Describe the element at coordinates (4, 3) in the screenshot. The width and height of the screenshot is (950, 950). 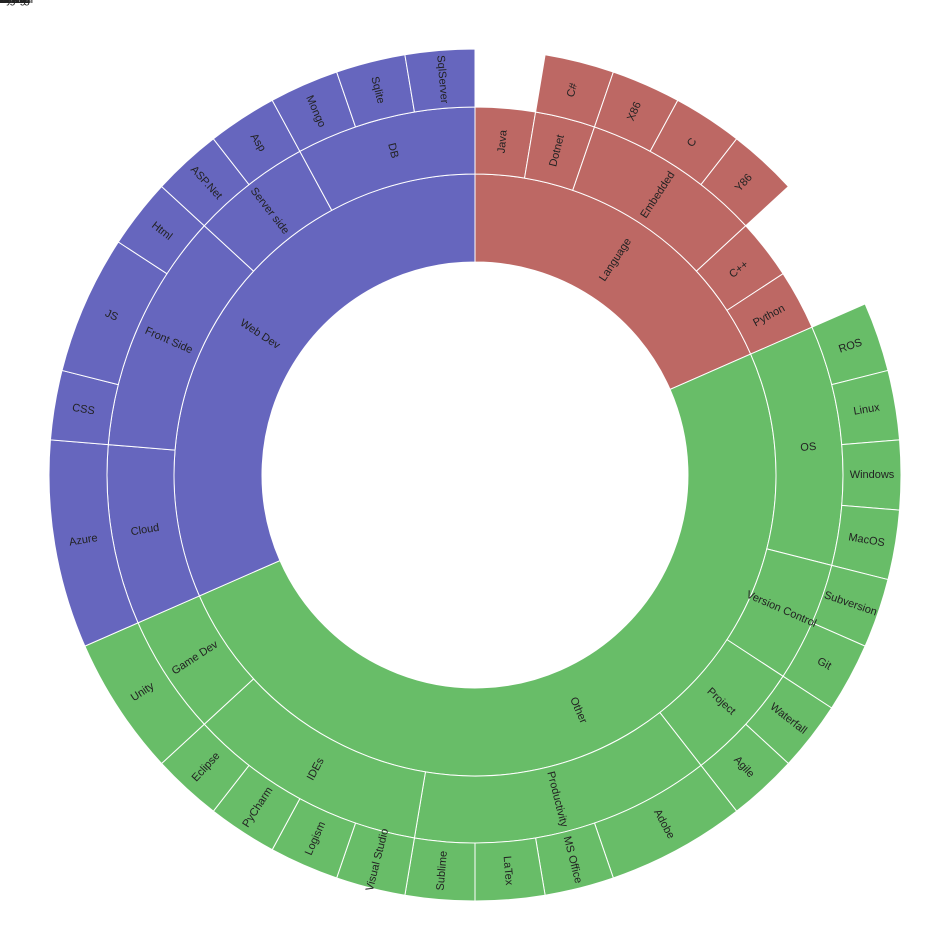
I see `label-c-d4: C#` at that location.